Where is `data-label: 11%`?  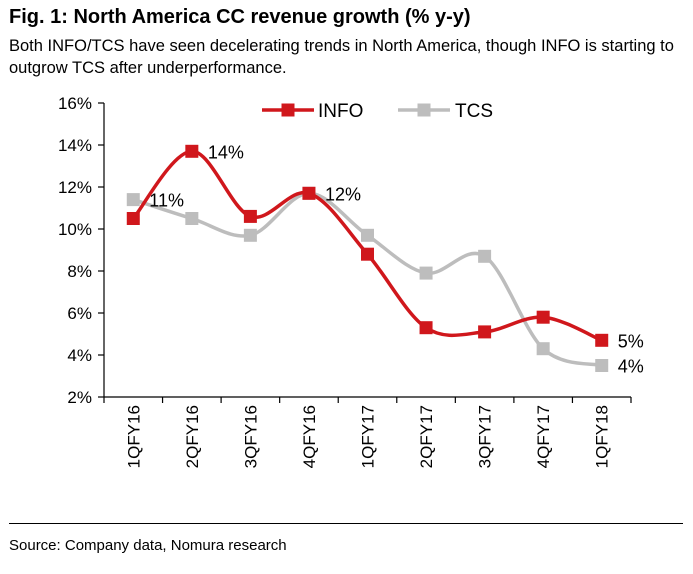 data-label: 11% is located at coordinates (166, 201).